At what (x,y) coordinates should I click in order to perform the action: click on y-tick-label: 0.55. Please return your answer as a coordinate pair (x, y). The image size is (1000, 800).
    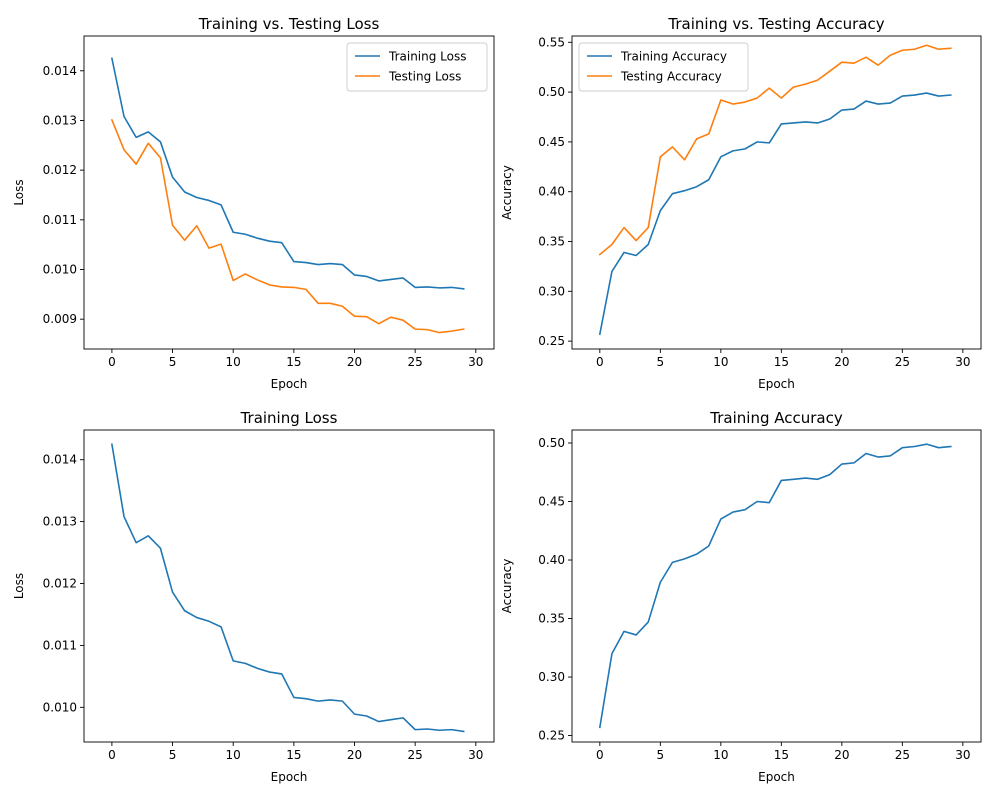
    Looking at the image, I should click on (551, 42).